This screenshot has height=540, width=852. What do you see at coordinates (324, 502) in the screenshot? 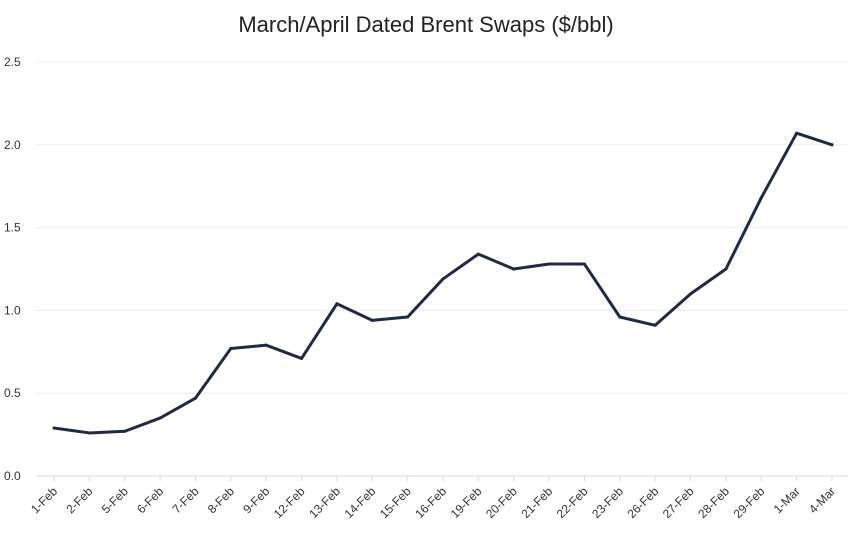
I see `x-tick-label: 13-Feb` at bounding box center [324, 502].